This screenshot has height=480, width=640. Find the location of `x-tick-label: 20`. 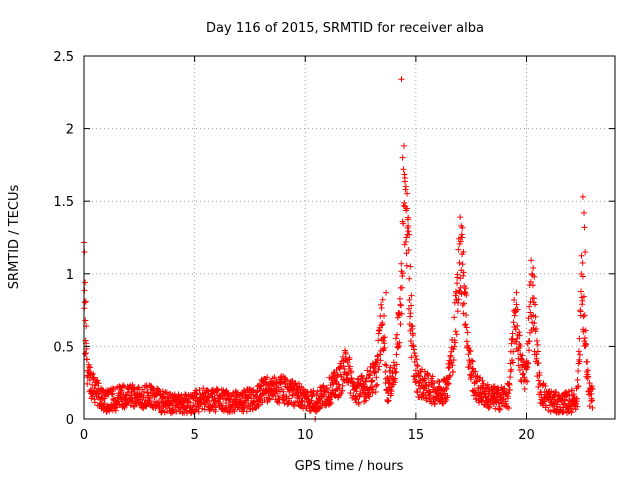

x-tick-label: 20 is located at coordinates (526, 435).